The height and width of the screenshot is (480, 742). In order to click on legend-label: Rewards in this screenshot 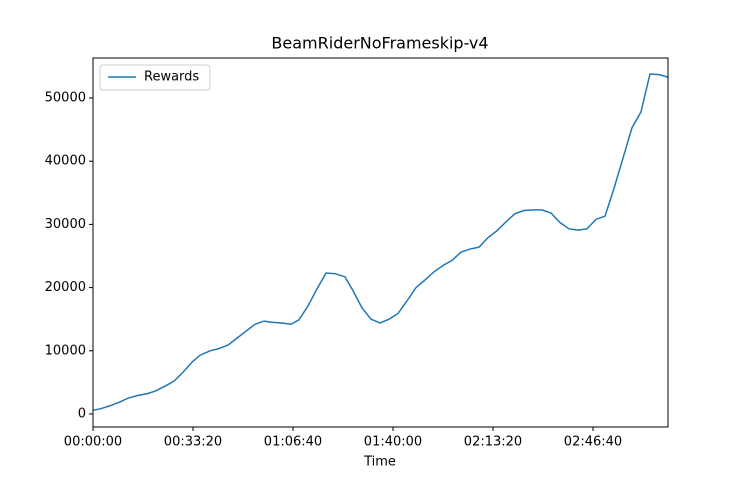, I will do `click(171, 77)`.